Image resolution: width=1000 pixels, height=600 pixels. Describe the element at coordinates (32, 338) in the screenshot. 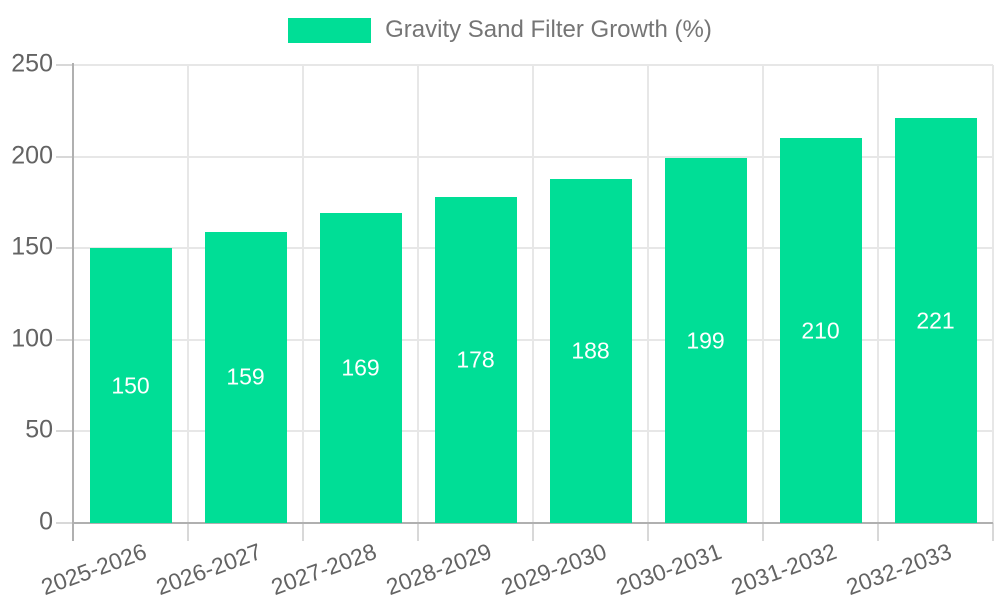

I see `y-axis-tick-label: 100` at that location.